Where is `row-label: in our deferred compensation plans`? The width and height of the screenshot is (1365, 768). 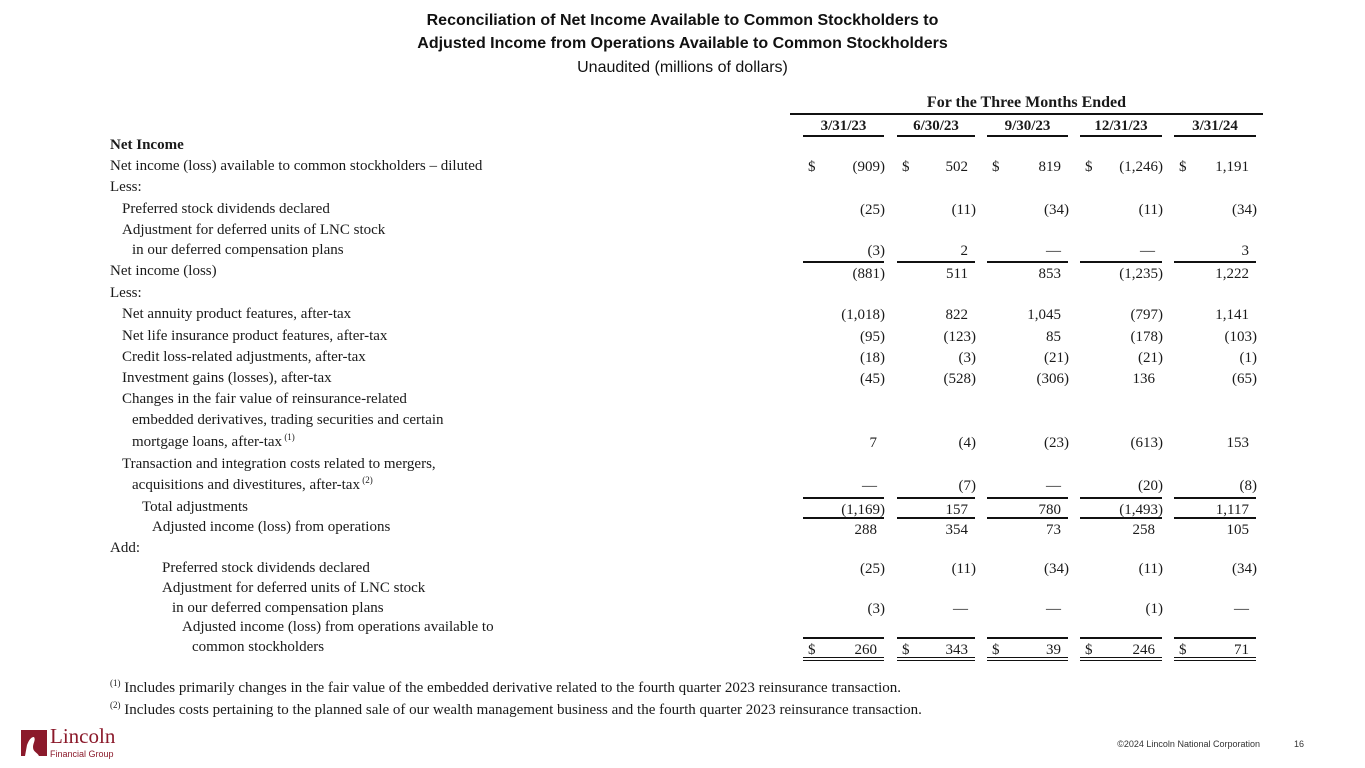 row-label: in our deferred compensation plans is located at coordinates (278, 608).